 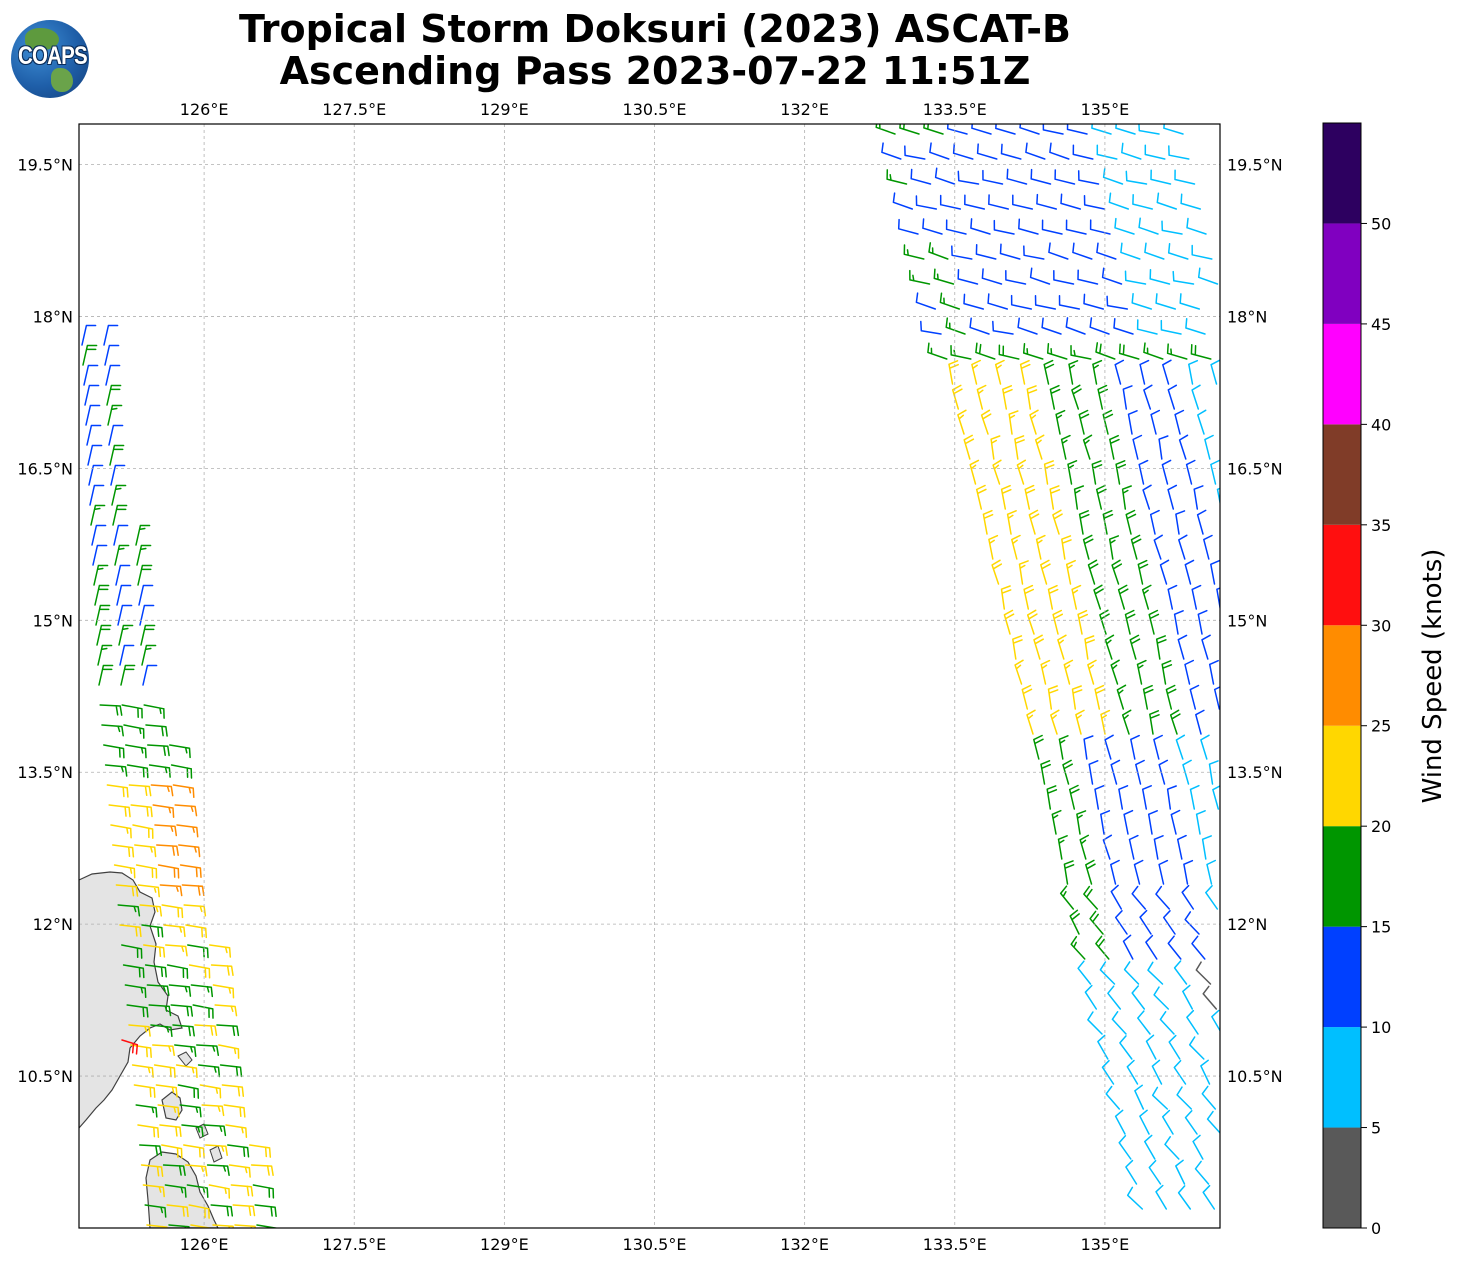 What do you see at coordinates (1255, 772) in the screenshot?
I see `lat-tick-label-right: 13.5°N` at bounding box center [1255, 772].